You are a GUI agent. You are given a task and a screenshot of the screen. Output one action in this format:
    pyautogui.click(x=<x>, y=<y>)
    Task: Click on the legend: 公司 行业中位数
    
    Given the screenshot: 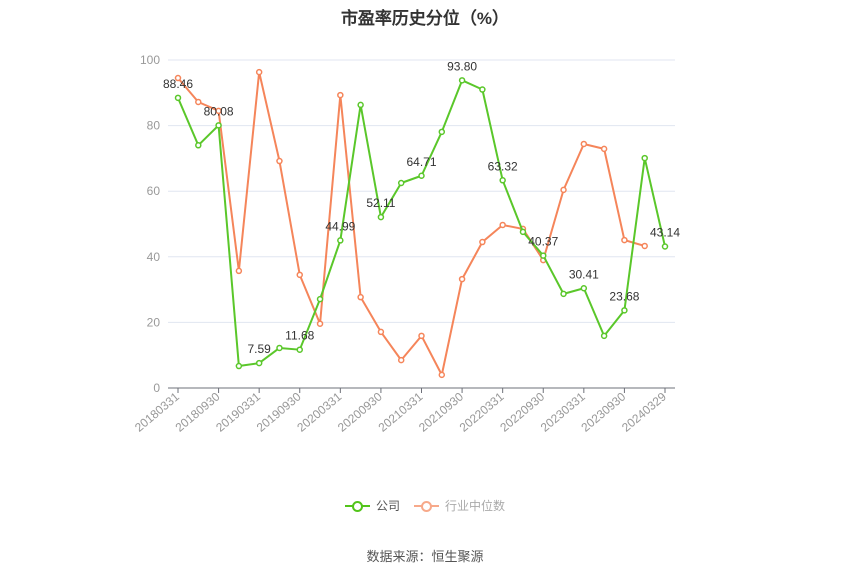 What is the action you would take?
    pyautogui.click(x=425, y=505)
    